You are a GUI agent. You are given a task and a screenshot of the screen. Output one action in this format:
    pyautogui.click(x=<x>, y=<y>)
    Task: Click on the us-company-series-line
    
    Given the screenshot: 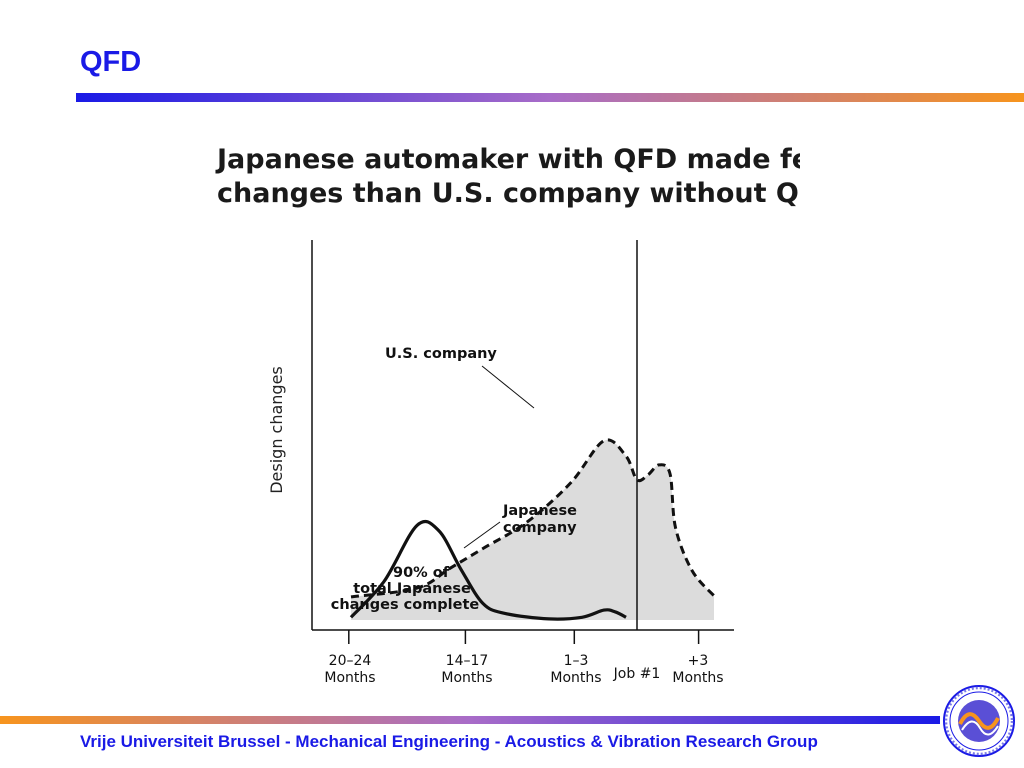 What is the action you would take?
    pyautogui.click(x=533, y=518)
    